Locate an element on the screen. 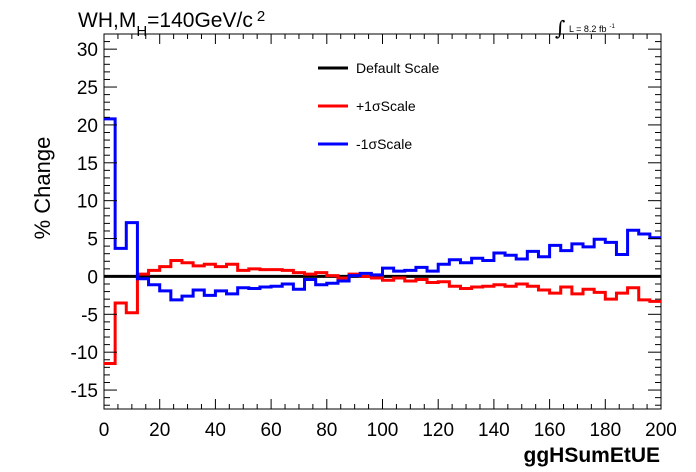 Image resolution: width=696 pixels, height=472 pixels. y-axis-label: % Change is located at coordinates (42, 188).